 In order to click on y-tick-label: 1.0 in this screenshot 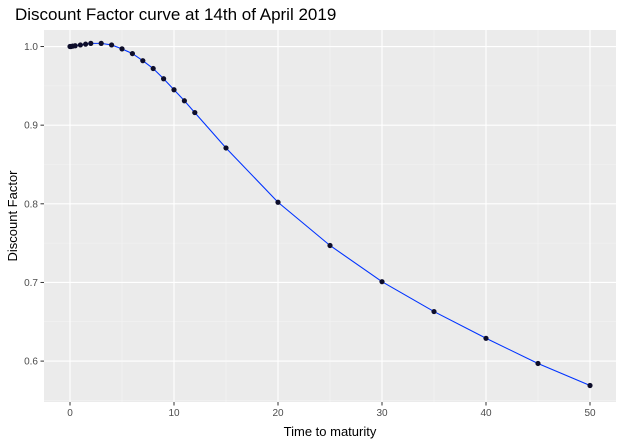, I will do `click(31, 47)`.